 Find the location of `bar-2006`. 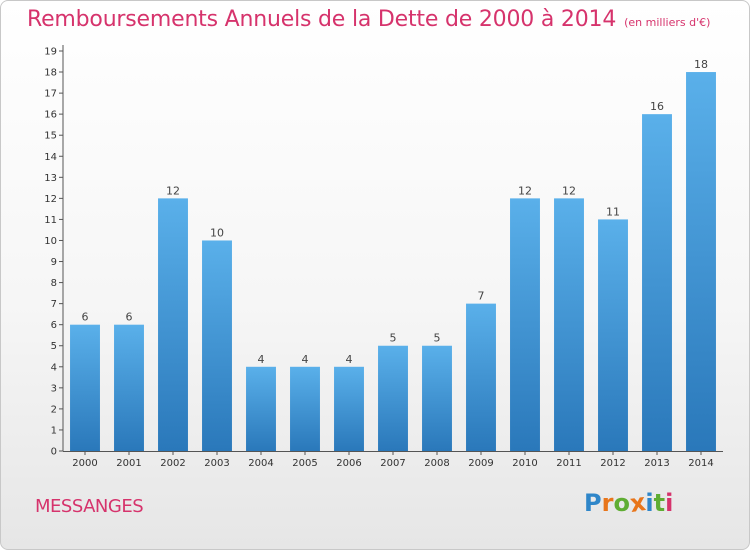

bar-2006 is located at coordinates (349, 408).